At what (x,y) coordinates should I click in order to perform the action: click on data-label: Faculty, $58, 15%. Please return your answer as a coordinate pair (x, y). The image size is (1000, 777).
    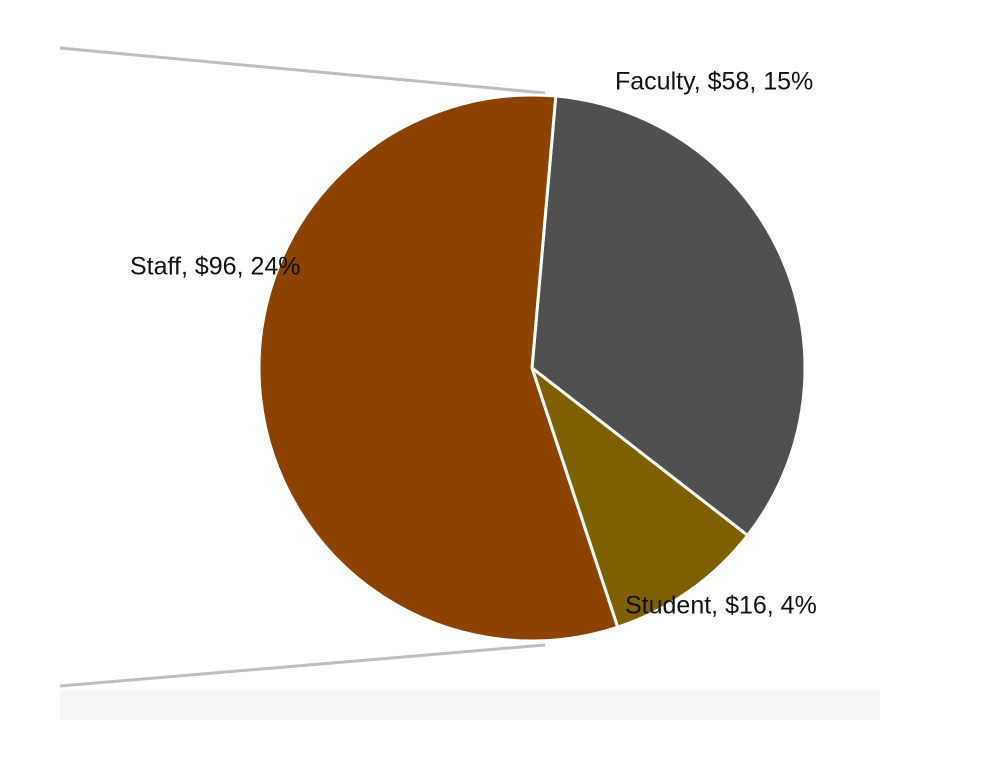
    Looking at the image, I should click on (714, 82).